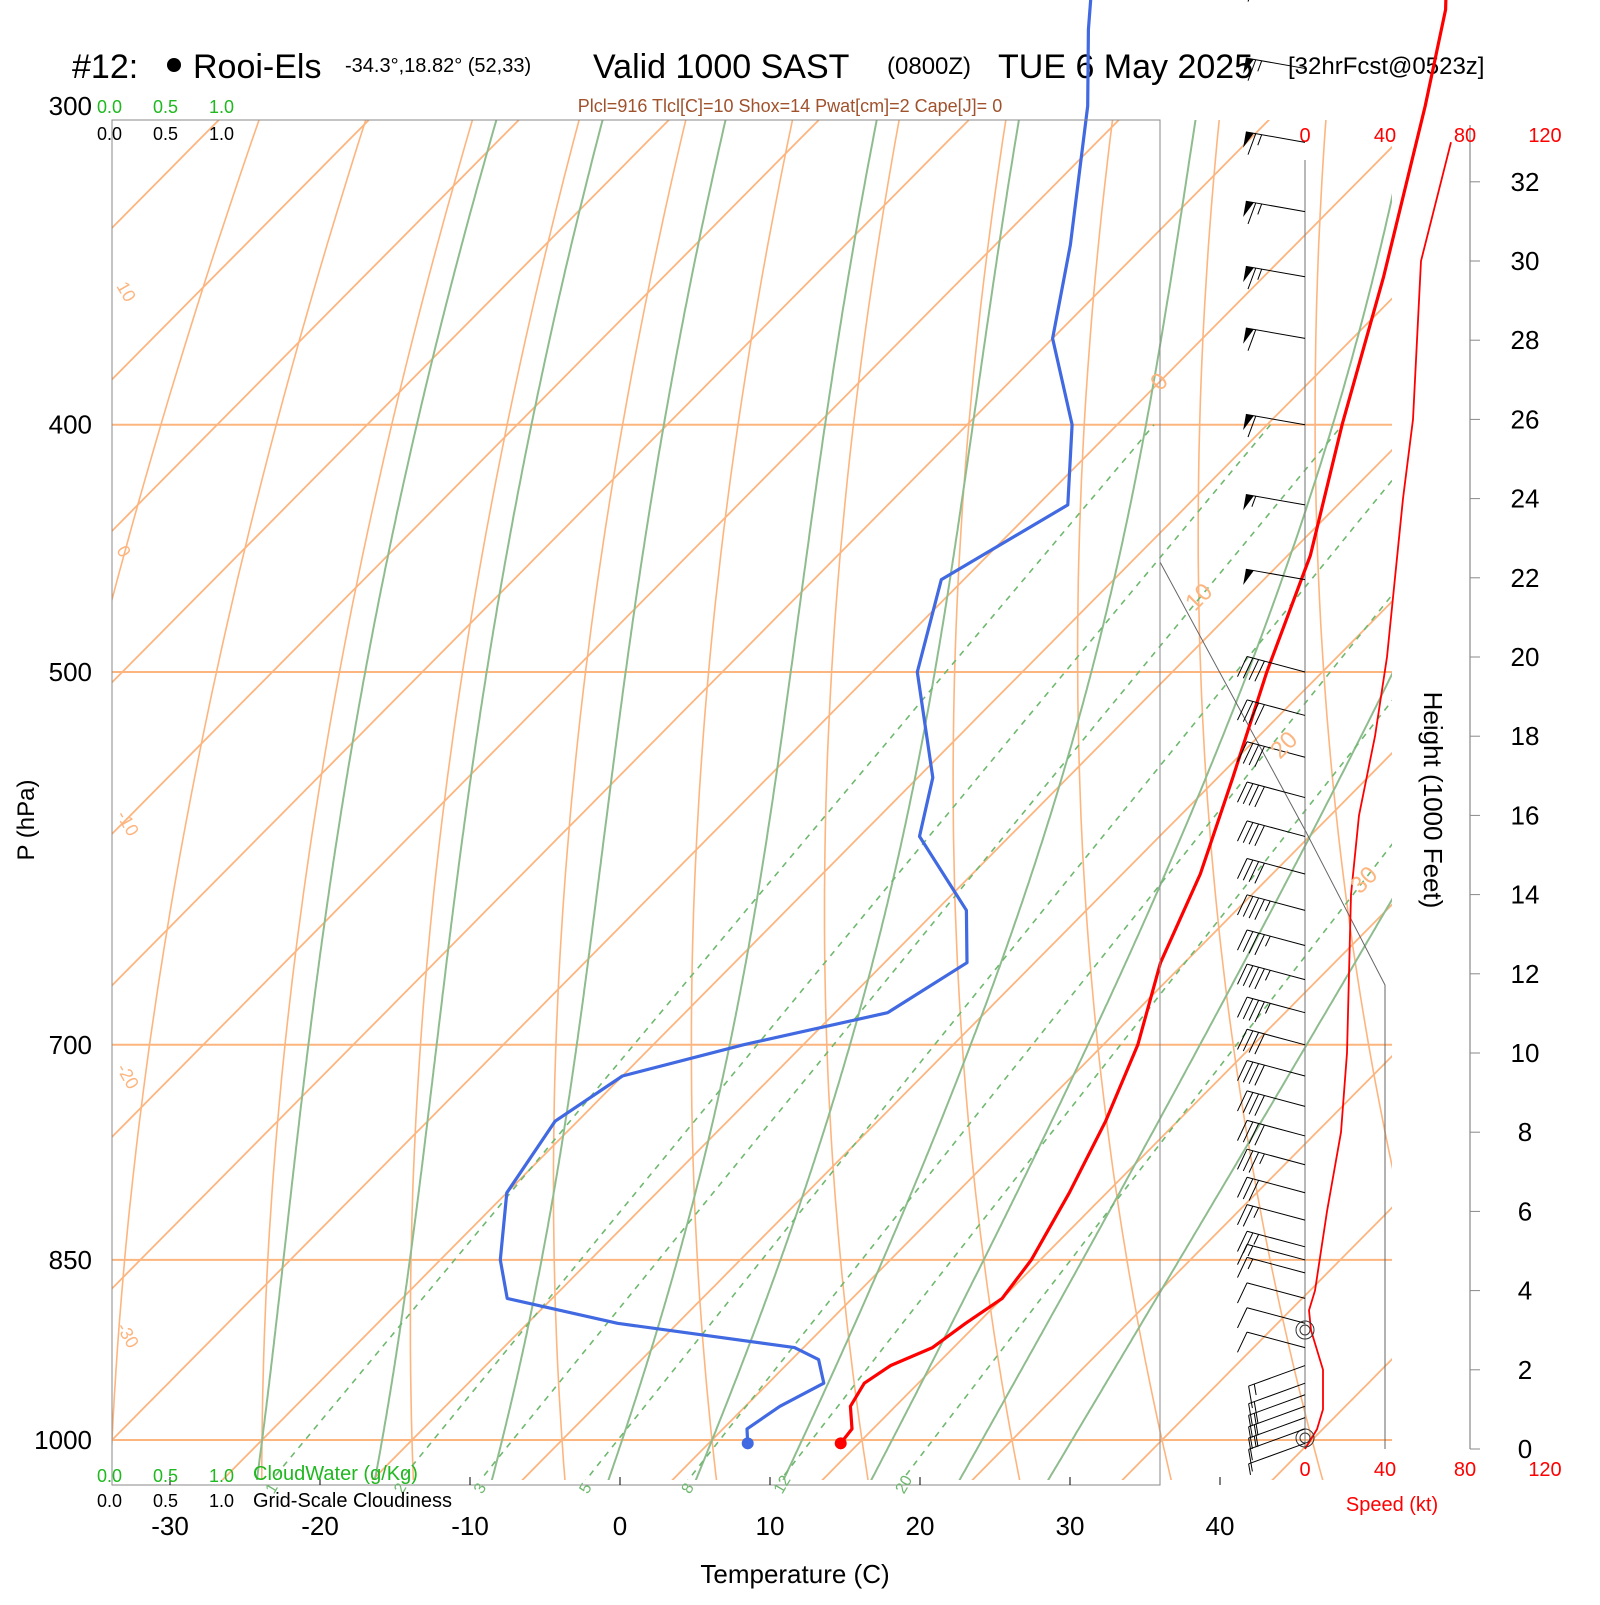 This screenshot has height=1605, width=1600. I want to click on height-tick-label: 26, so click(1525, 419).